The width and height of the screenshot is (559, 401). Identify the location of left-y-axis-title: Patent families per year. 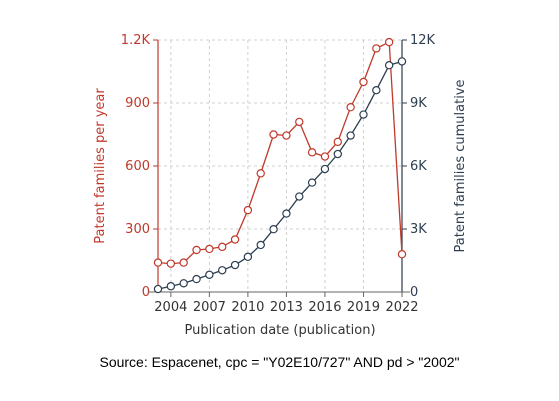
(100, 166).